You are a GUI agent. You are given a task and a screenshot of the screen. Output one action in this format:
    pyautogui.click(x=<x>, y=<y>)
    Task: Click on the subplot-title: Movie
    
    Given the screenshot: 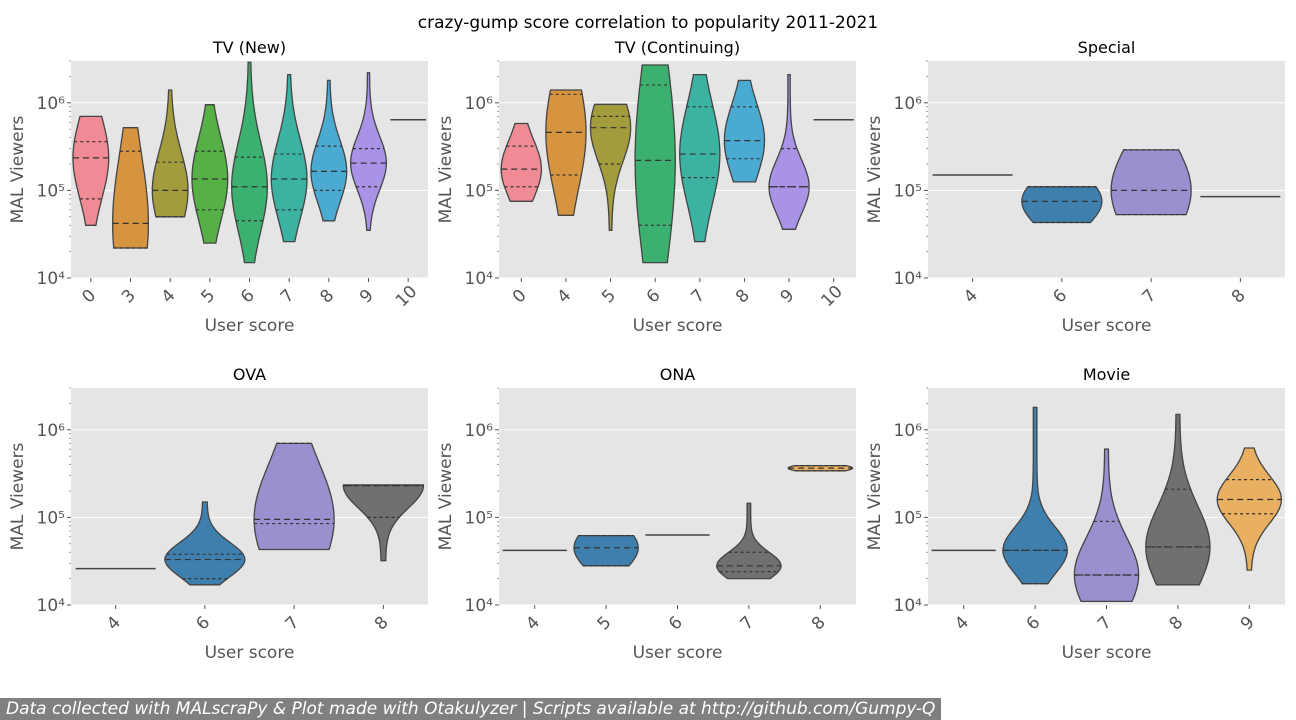 What is the action you would take?
    pyautogui.click(x=1106, y=374)
    